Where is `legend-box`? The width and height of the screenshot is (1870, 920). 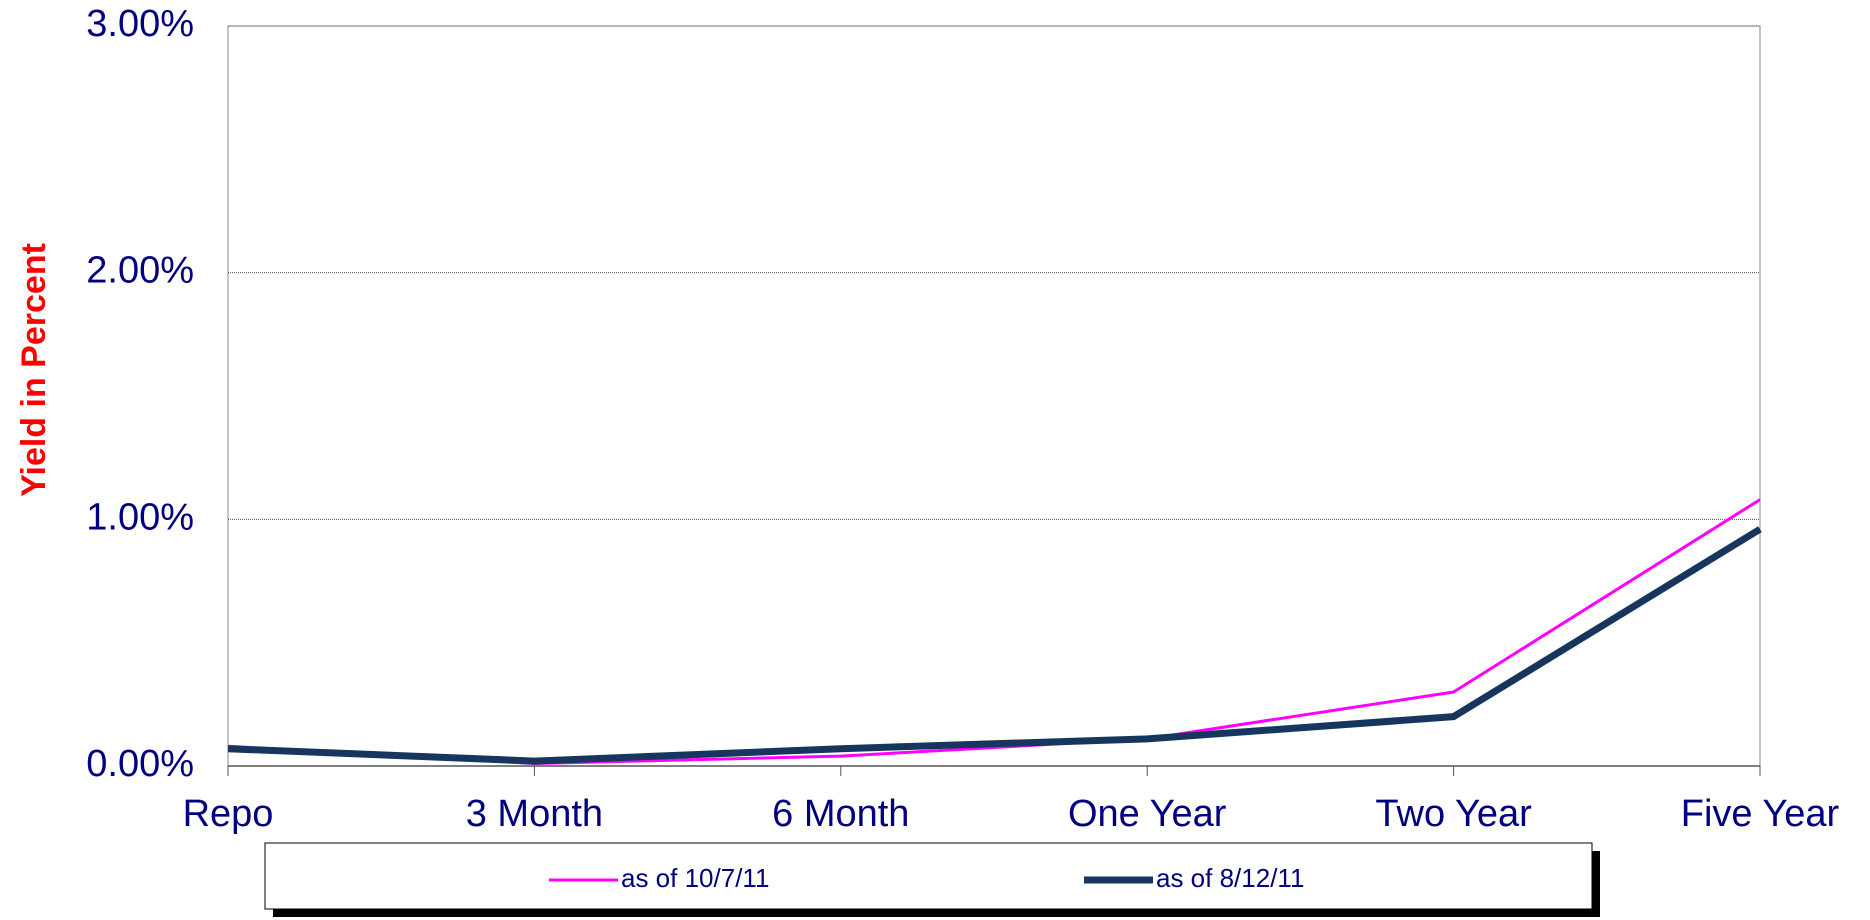
legend-box is located at coordinates (928, 876).